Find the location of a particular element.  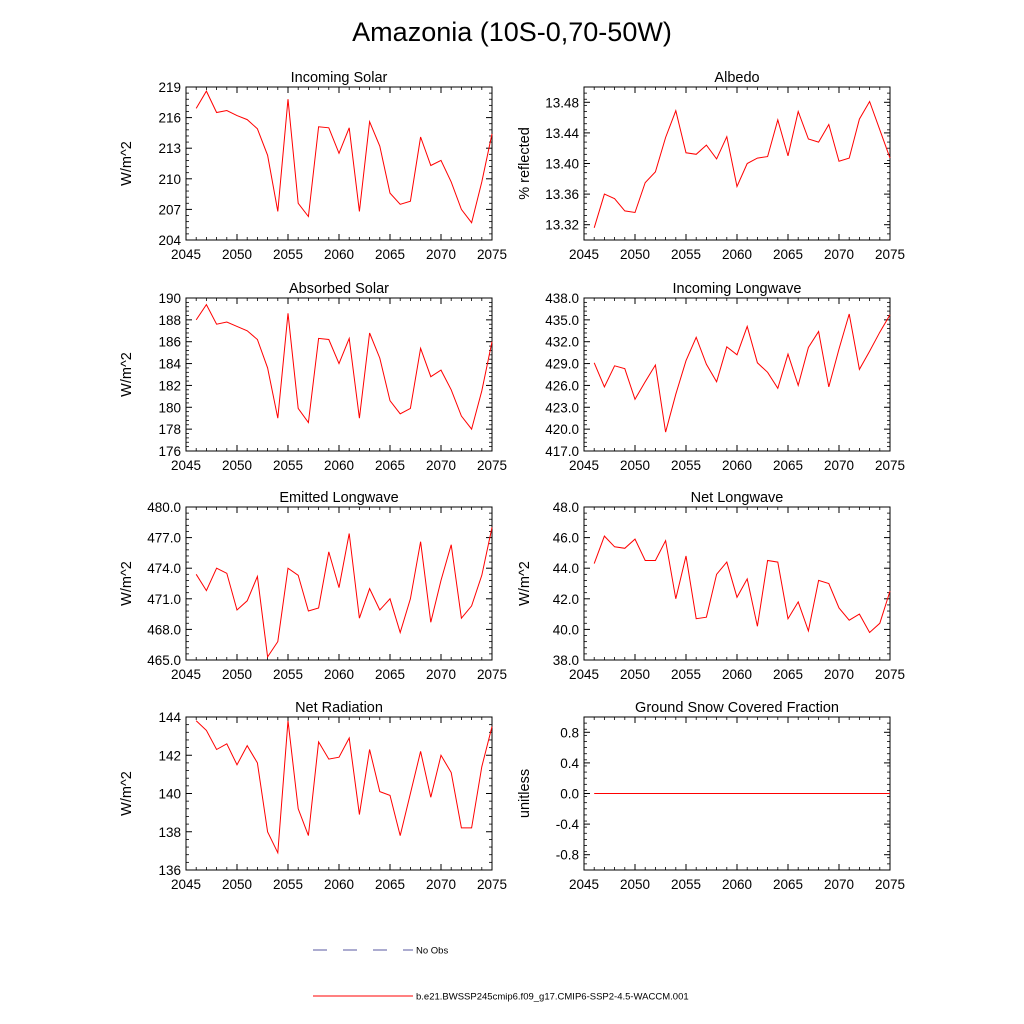

y-tick-label: 48.0 is located at coordinates (566, 507).